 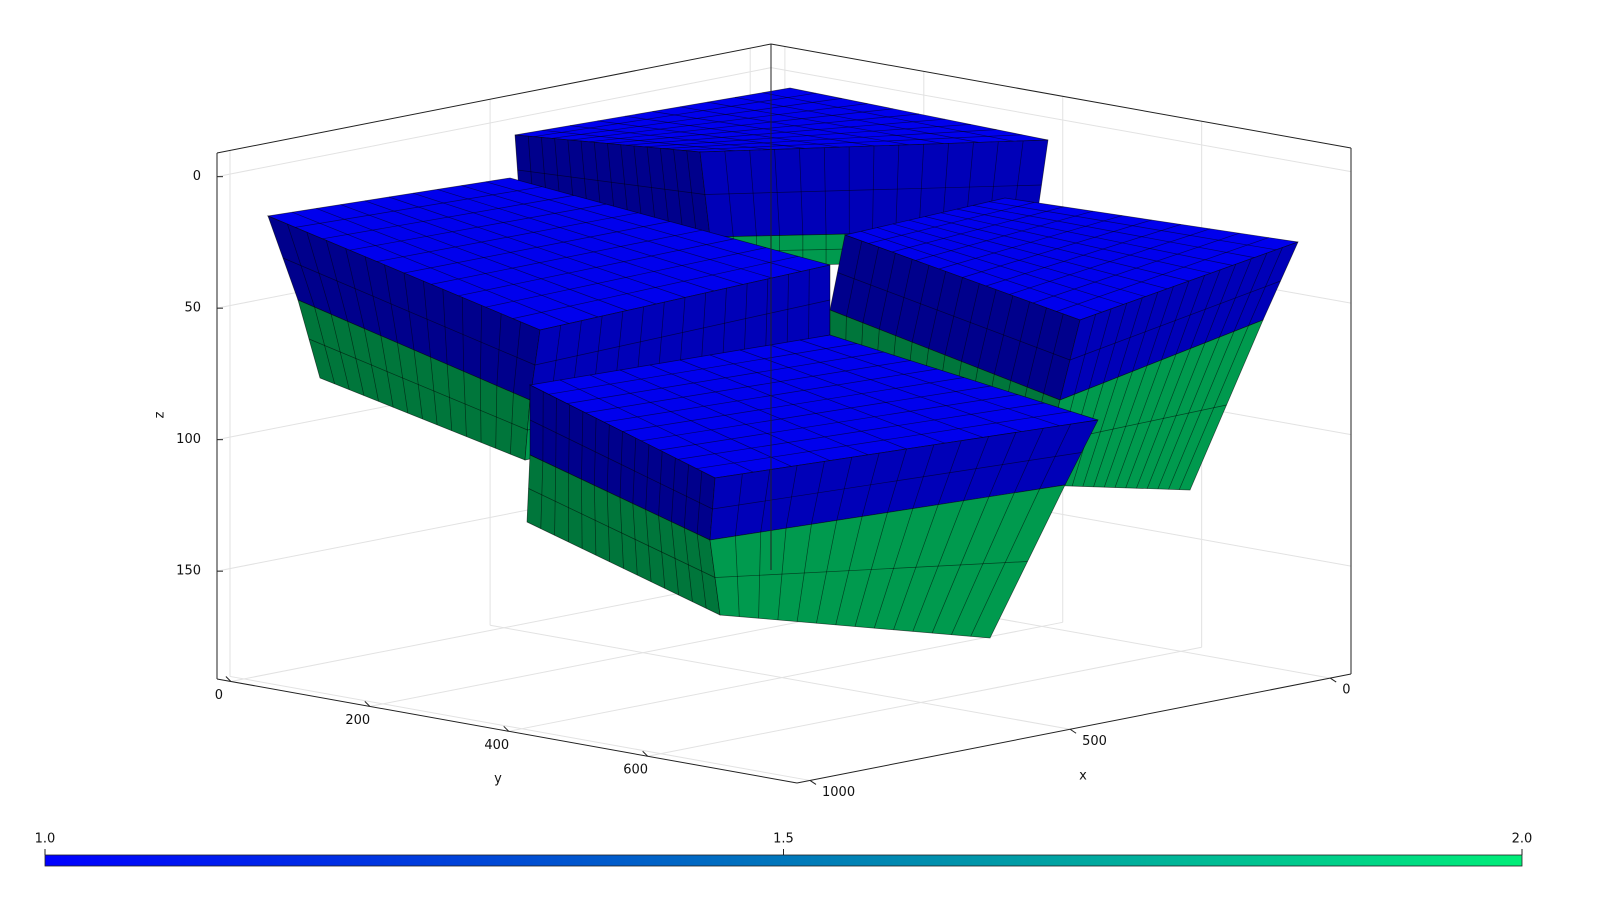 I want to click on mesh-side-face, so click(x=887, y=561).